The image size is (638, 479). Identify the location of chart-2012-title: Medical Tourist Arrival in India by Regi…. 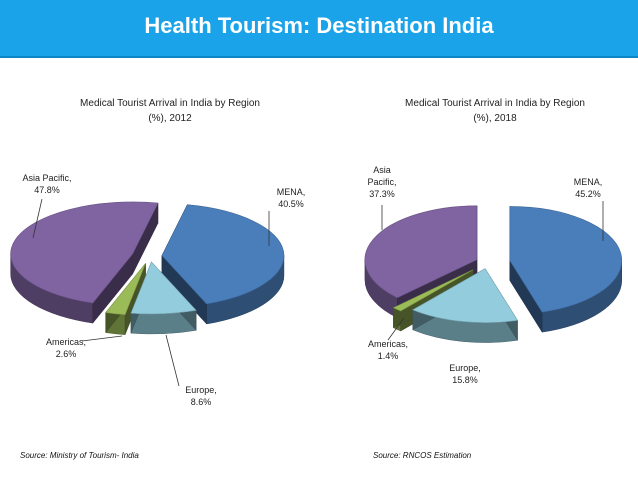
(170, 111).